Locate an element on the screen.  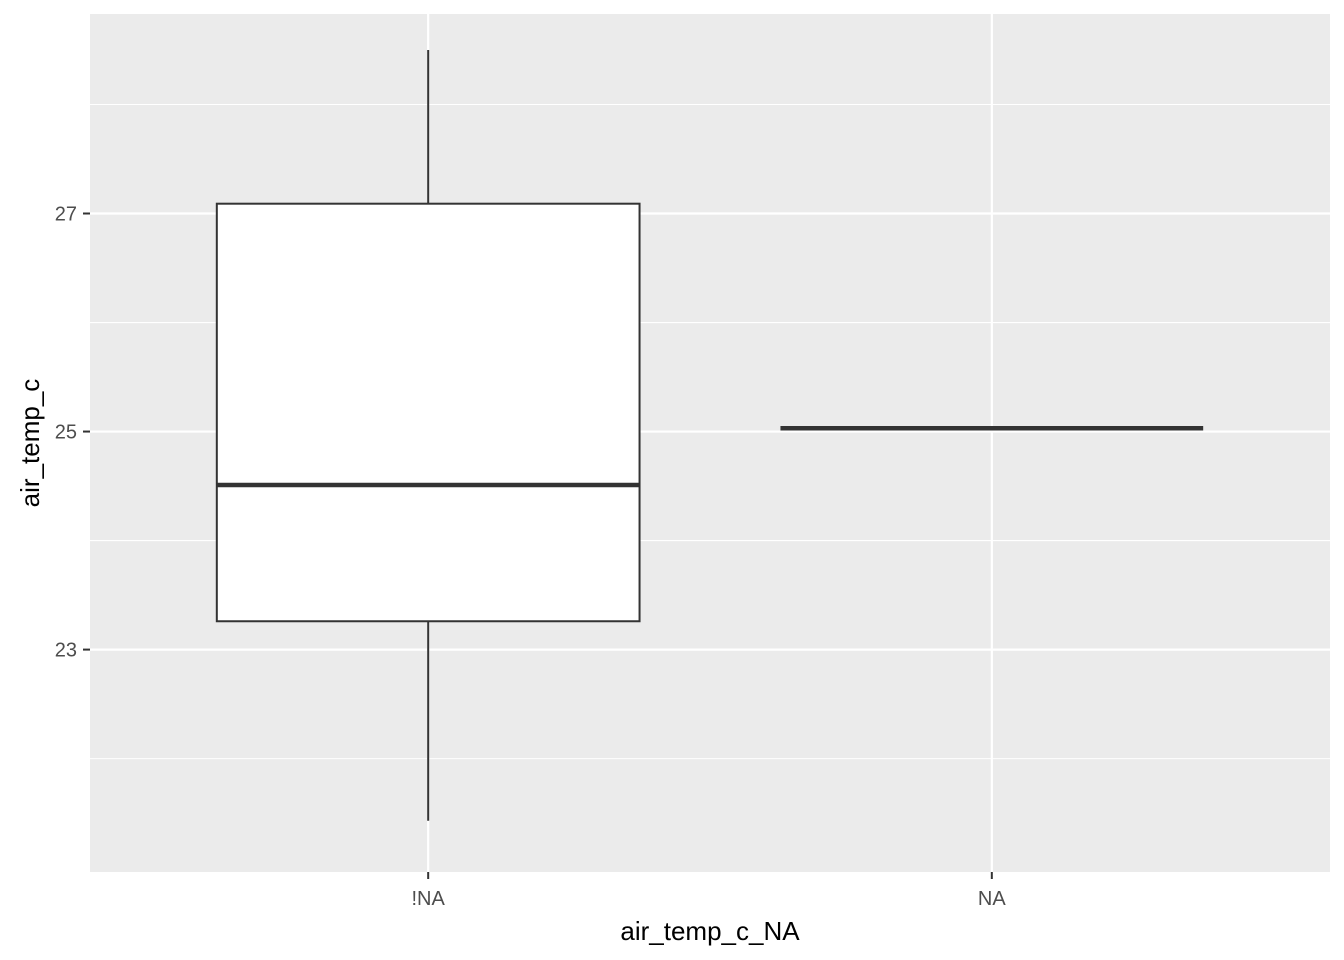
x-axis-title: air_temp_c_NA is located at coordinates (710, 931).